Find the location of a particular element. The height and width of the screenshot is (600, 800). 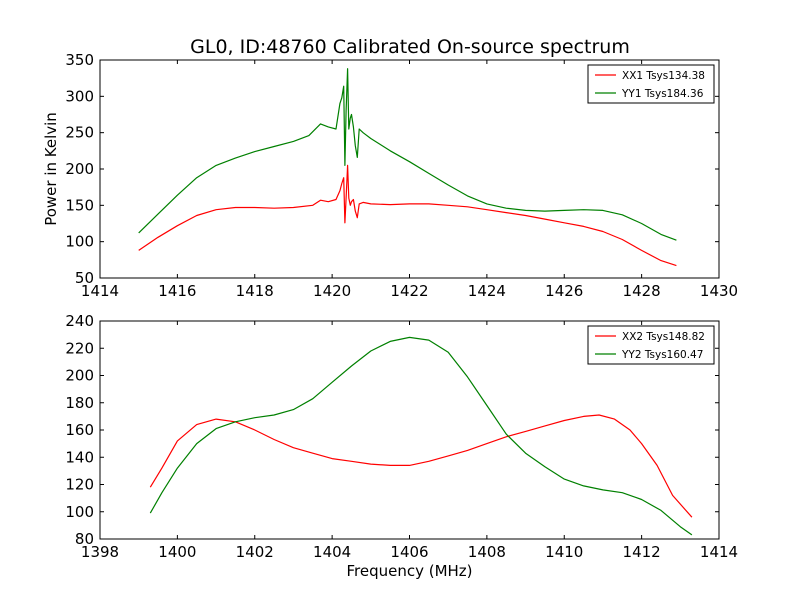

top-y-tick-label: 300 is located at coordinates (79, 96).